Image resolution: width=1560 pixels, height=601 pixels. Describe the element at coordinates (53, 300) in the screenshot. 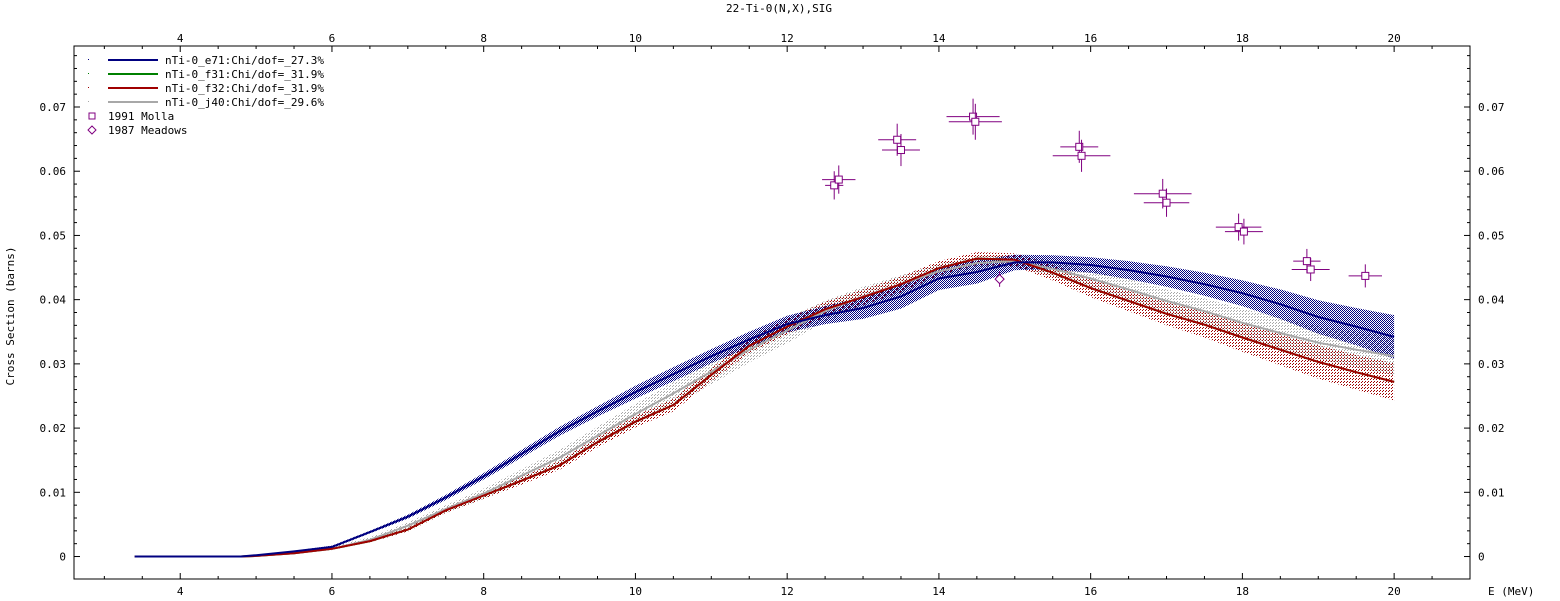

I see `y-tick-label-left: 0.04` at that location.